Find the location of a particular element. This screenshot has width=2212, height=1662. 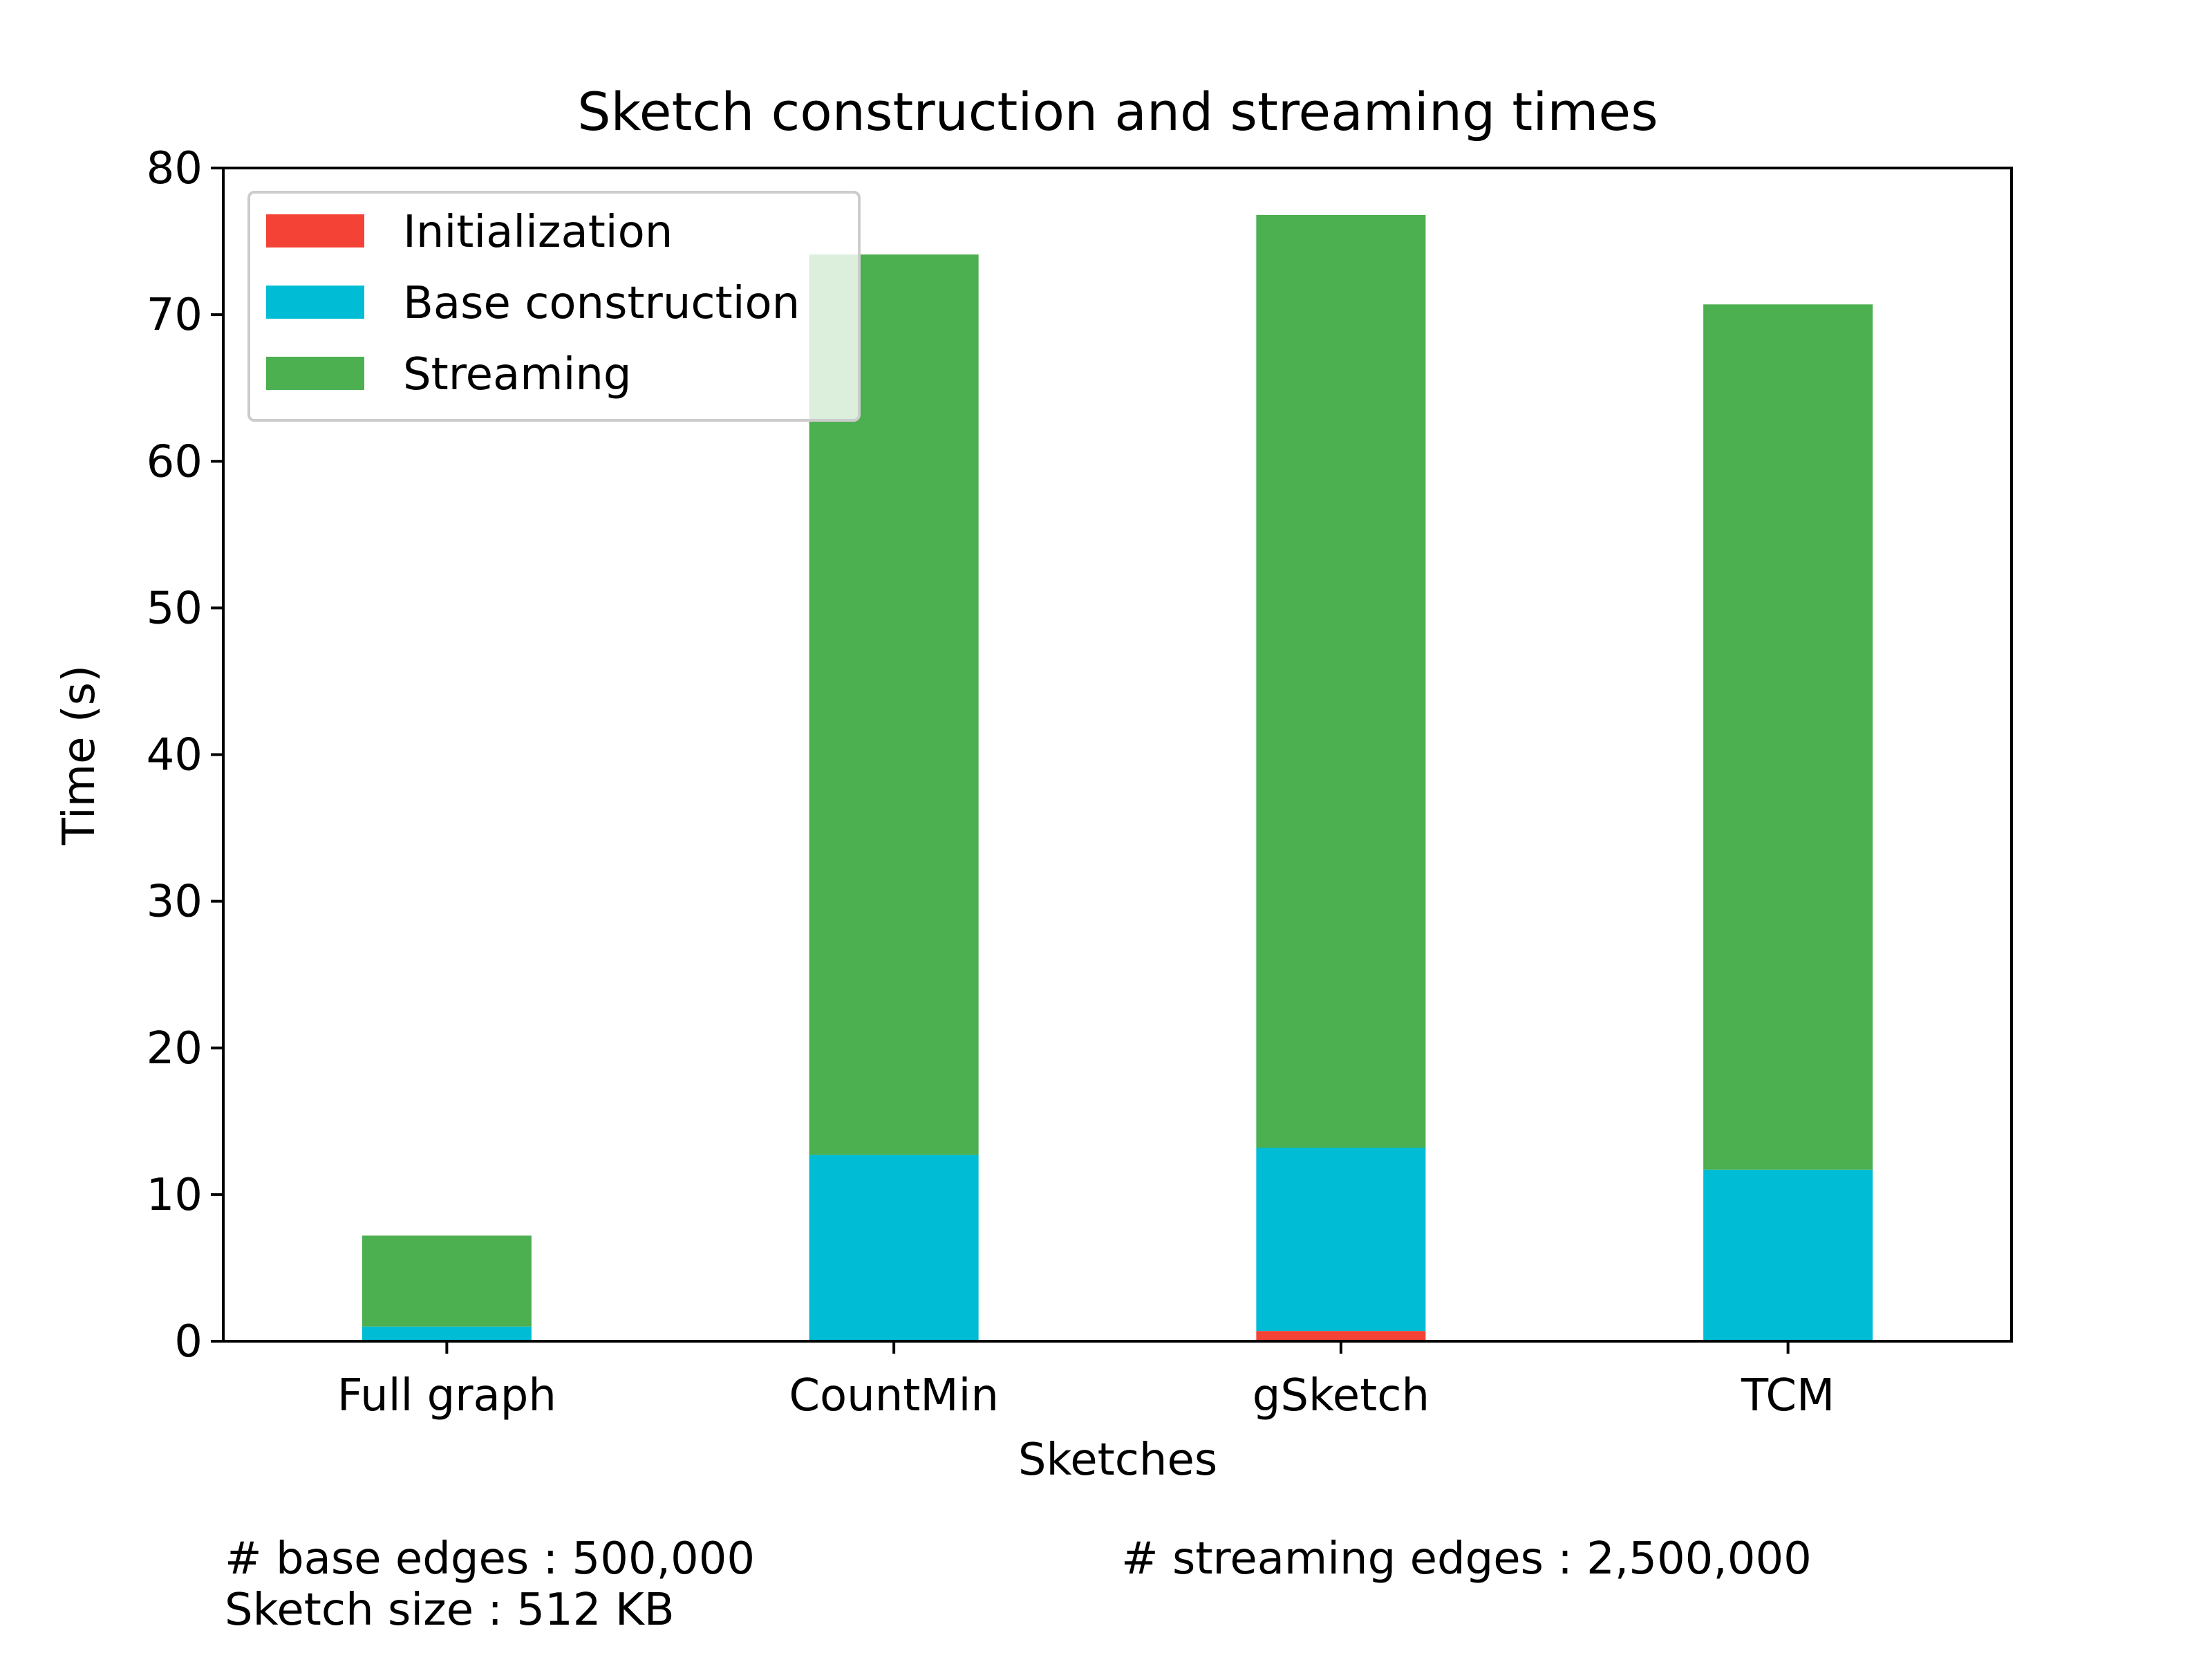

legend-label: Initialization is located at coordinates (538, 233).